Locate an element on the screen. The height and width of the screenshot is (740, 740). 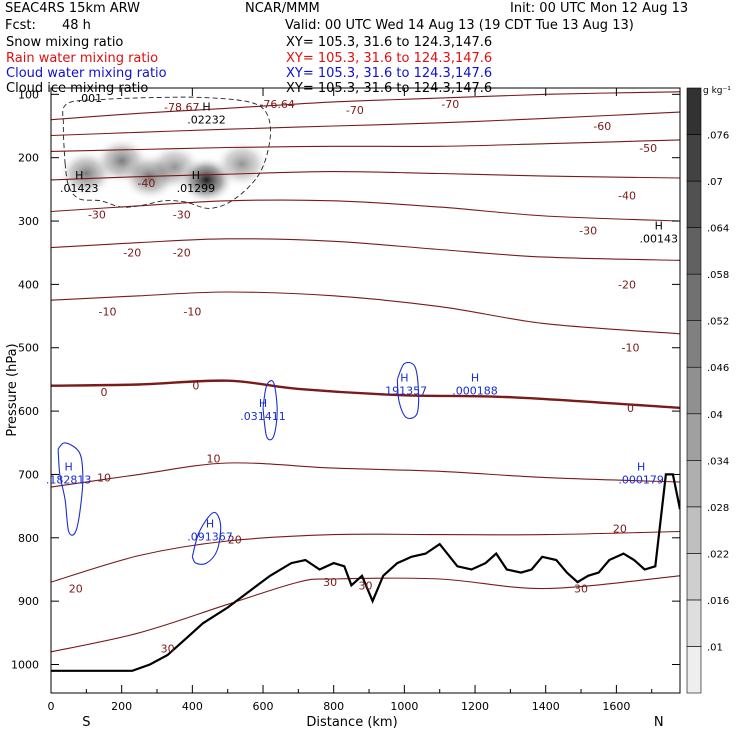
colorbar-tick-0: .01 is located at coordinates (715, 647).